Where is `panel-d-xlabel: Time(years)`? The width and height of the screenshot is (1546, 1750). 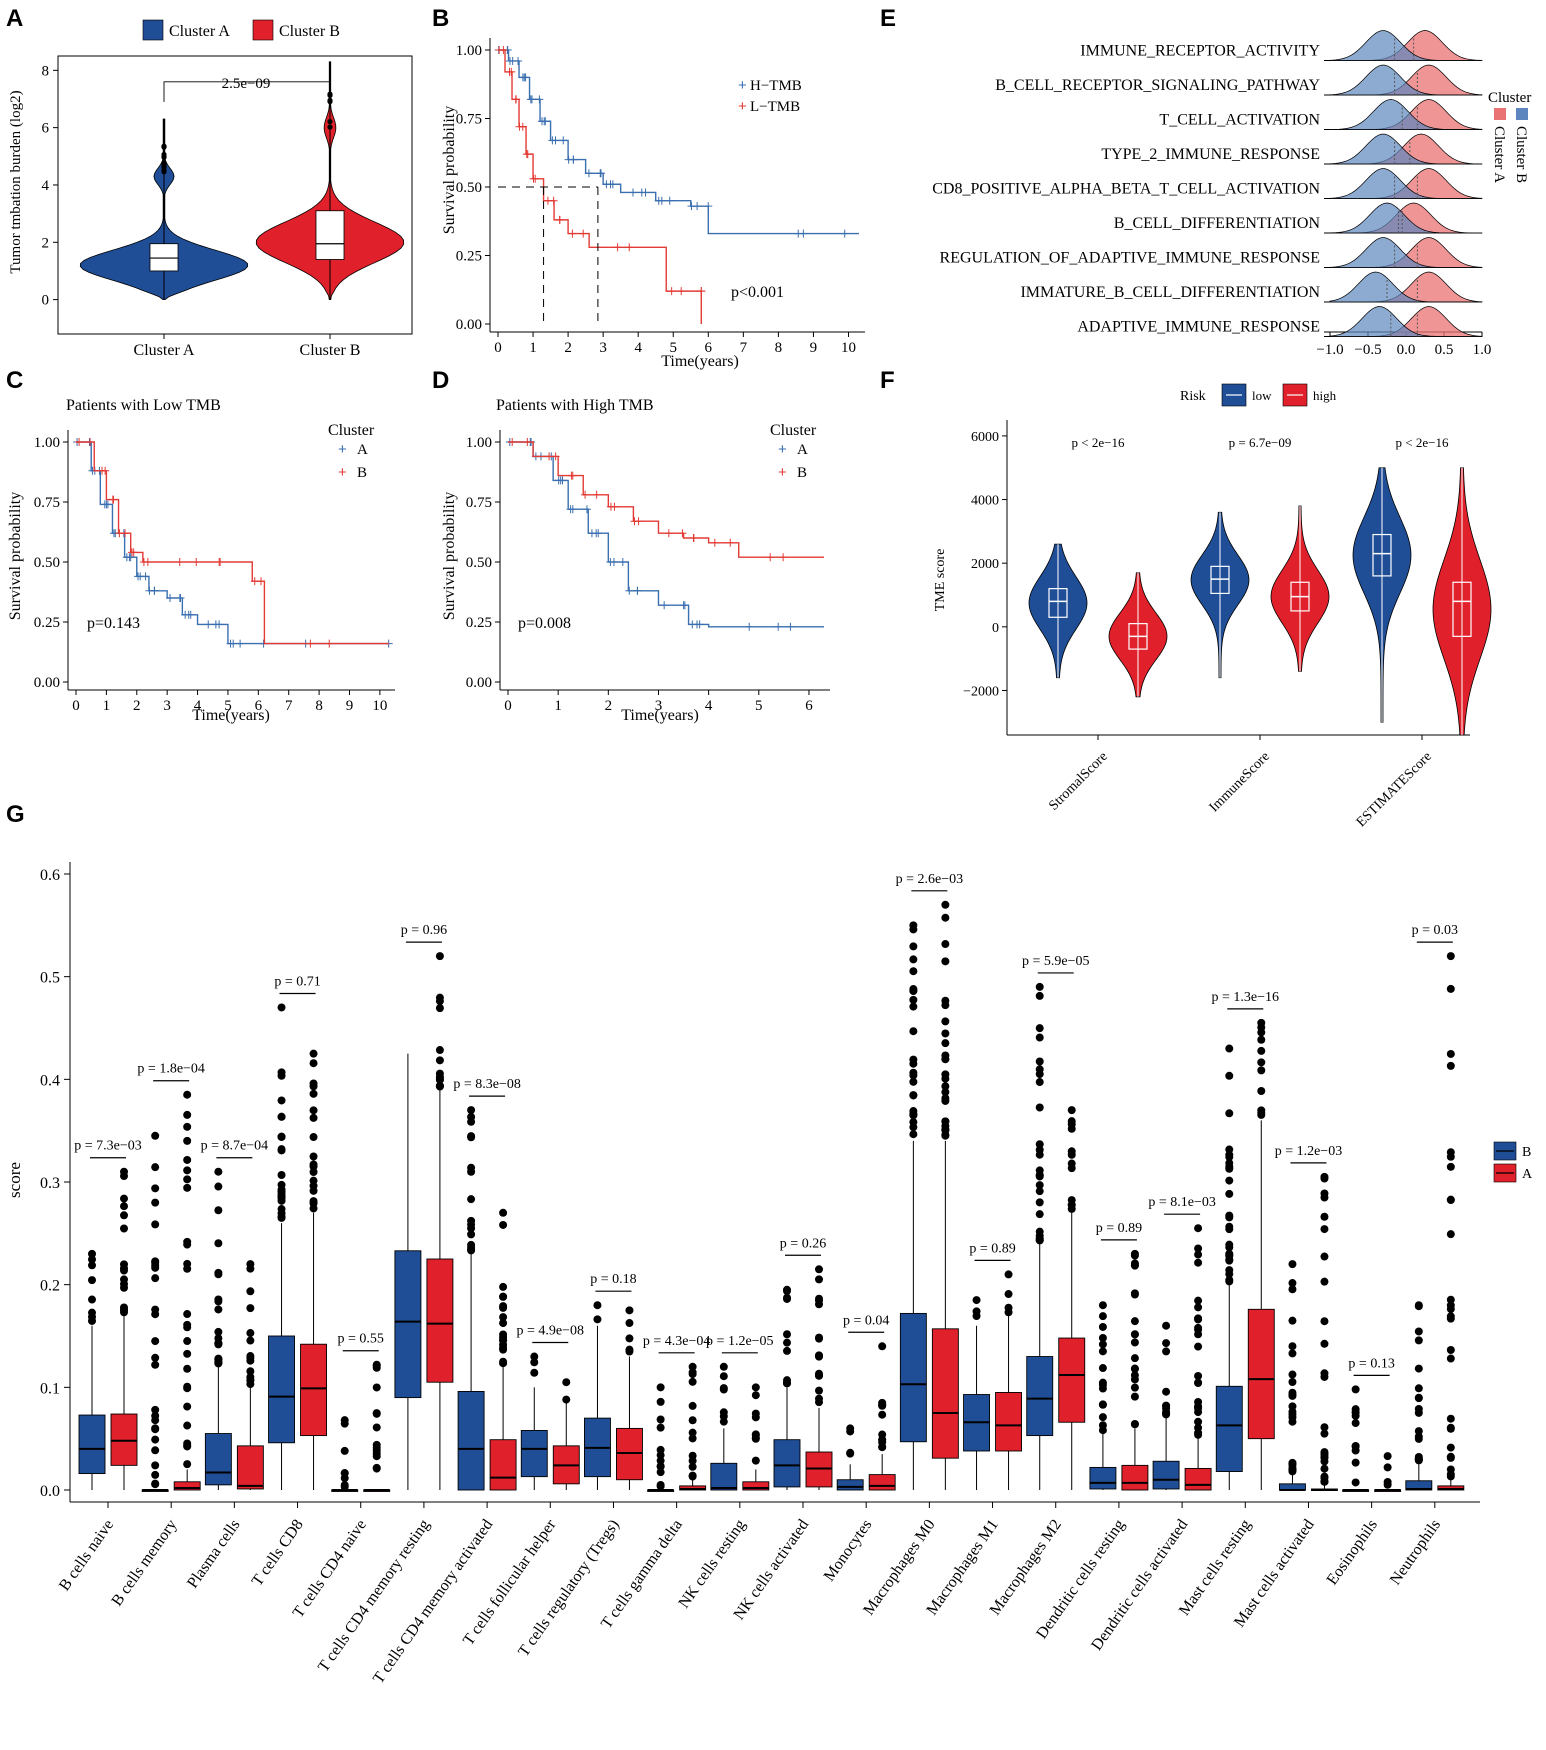 panel-d-xlabel: Time(years) is located at coordinates (660, 715).